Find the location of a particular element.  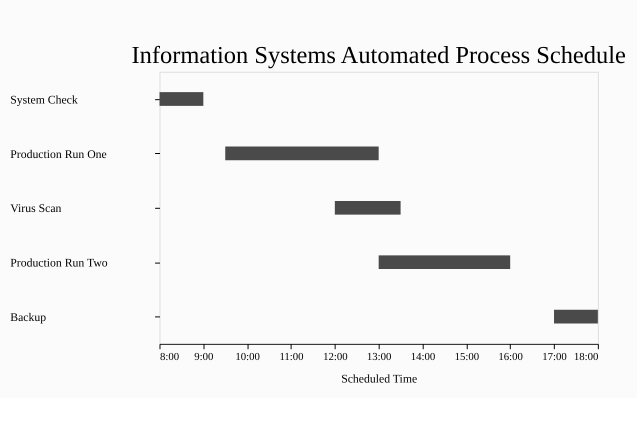

x-tick-label: 9:00 is located at coordinates (204, 356).